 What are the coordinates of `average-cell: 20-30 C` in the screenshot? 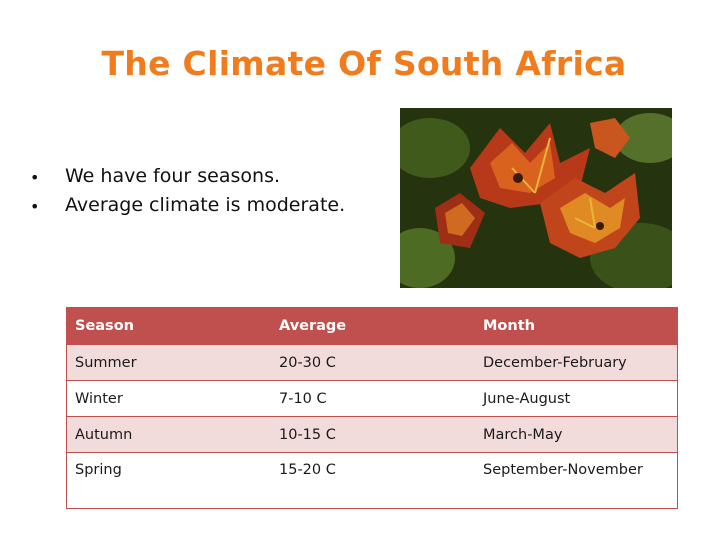 It's located at (373, 362).